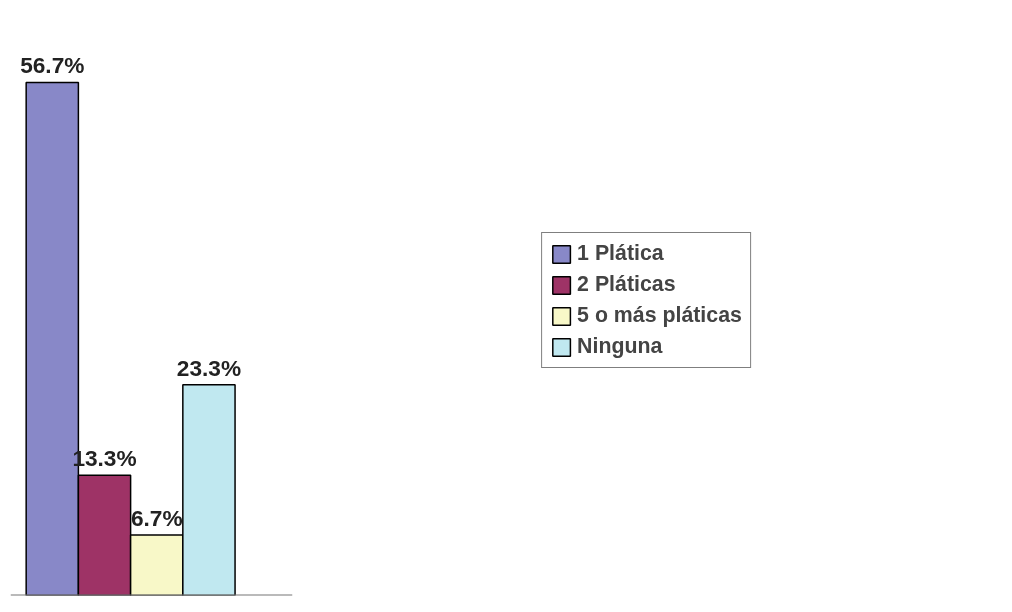 This screenshot has width=1012, height=612. Describe the element at coordinates (156, 517) in the screenshot. I see `data-label: 6.7%` at that location.